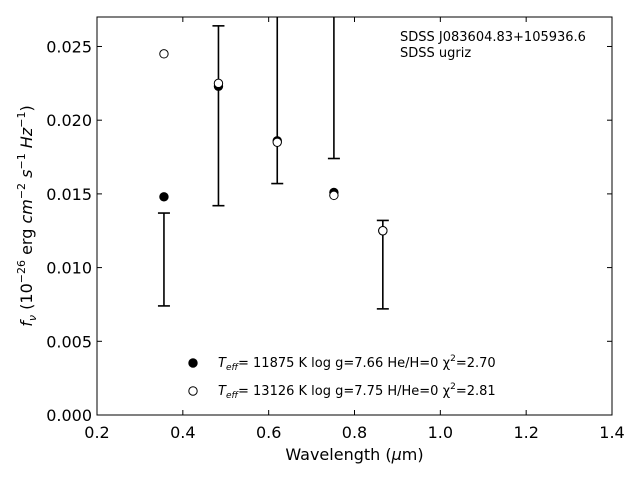  Describe the element at coordinates (268, 432) in the screenshot. I see `x-tick-label: 0.6` at that location.